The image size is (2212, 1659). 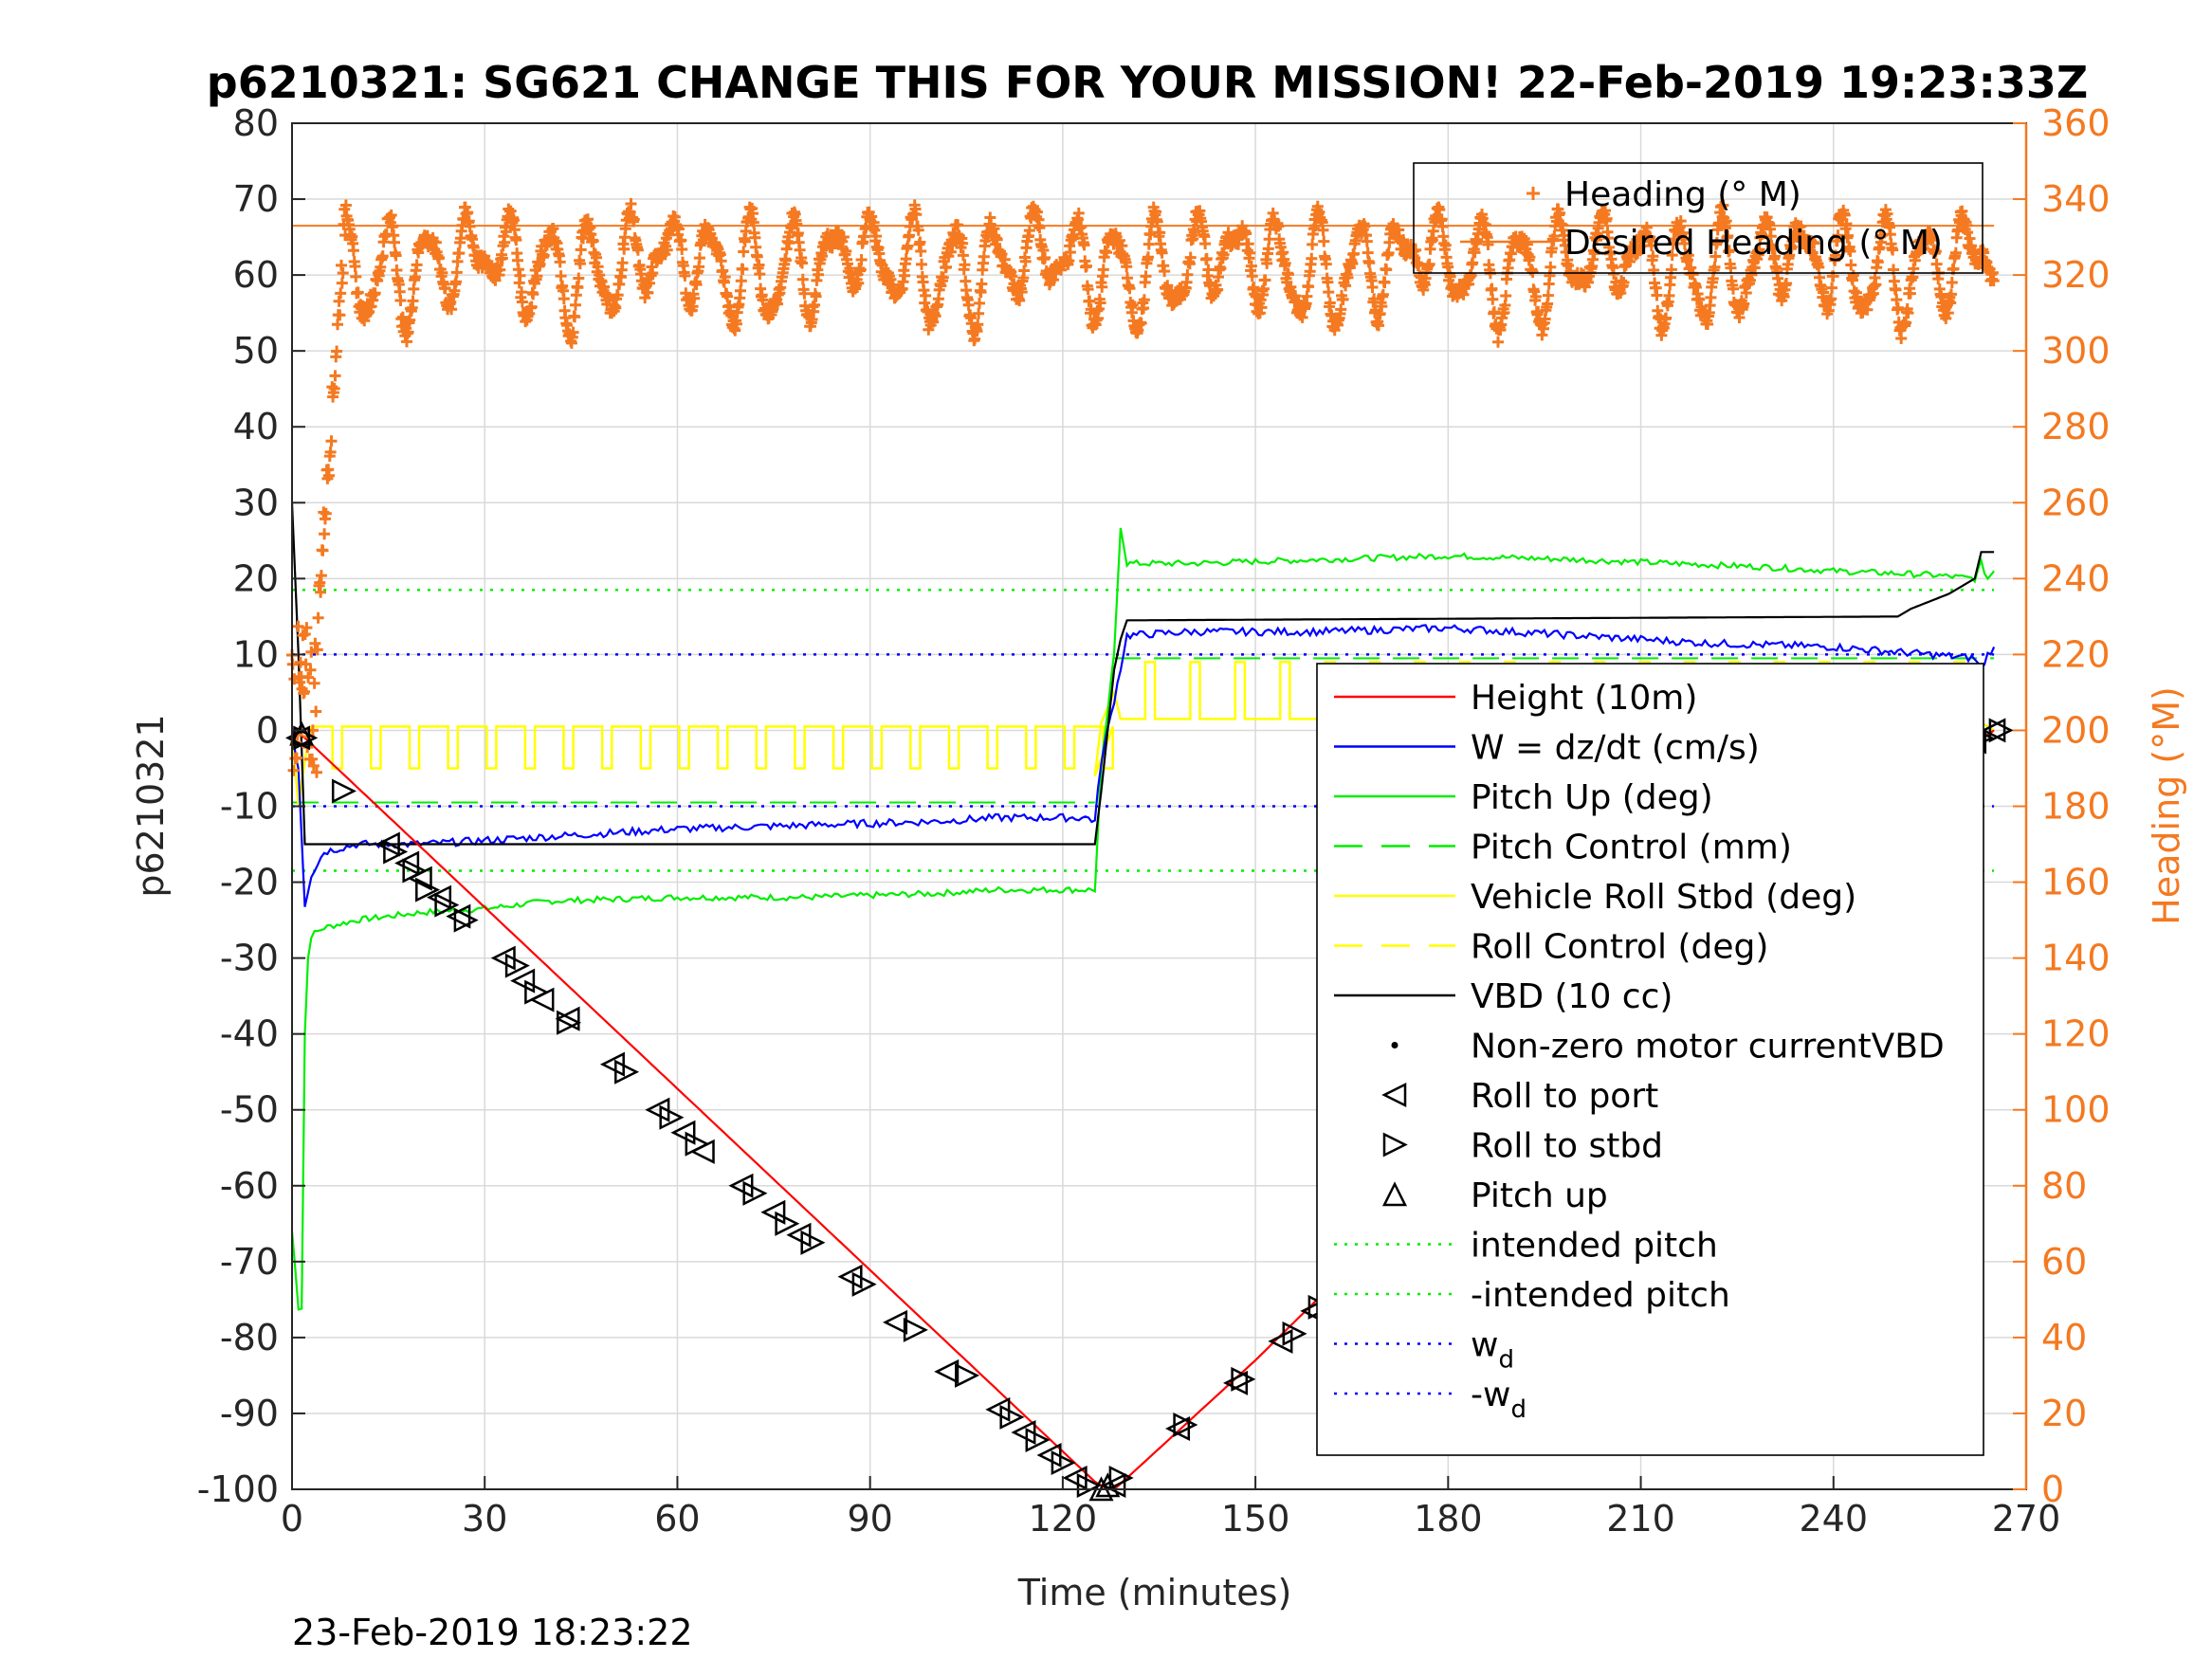 What do you see at coordinates (1640, 1519) in the screenshot?
I see `x-tick-label: 210` at bounding box center [1640, 1519].